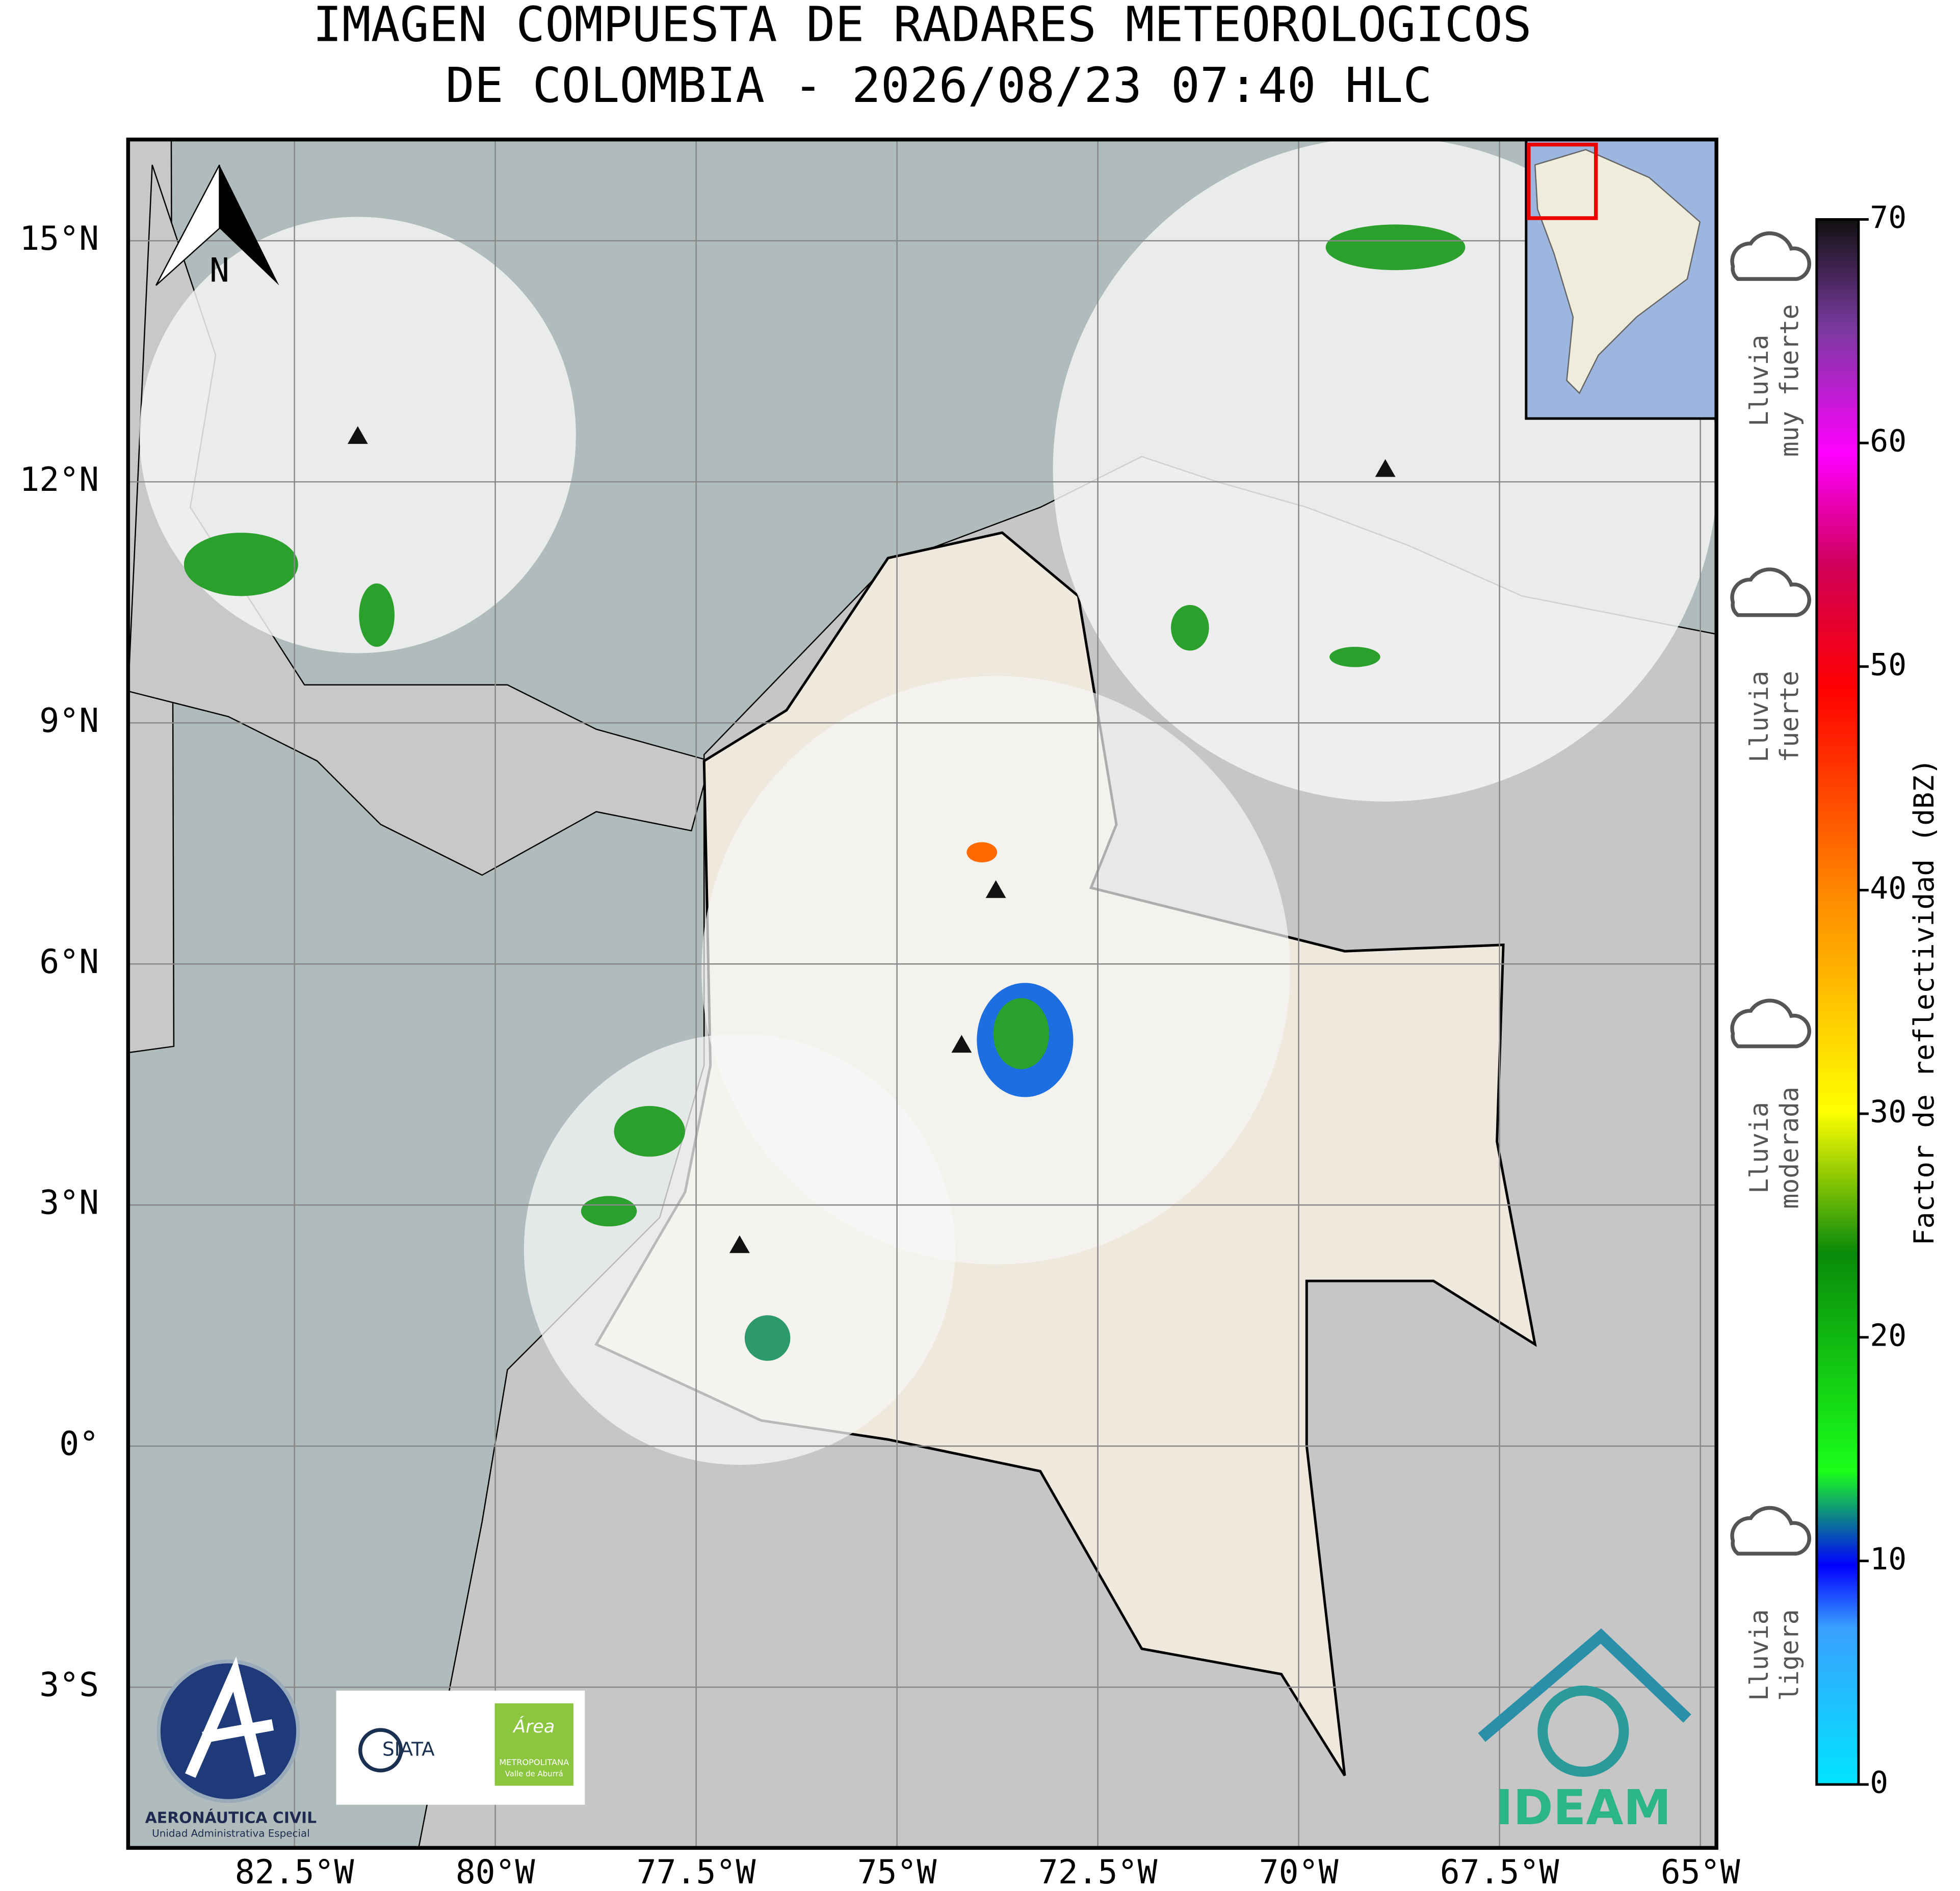 This screenshot has width=1960, height=1891. I want to click on colorbar-tick-label: 70, so click(1888, 217).